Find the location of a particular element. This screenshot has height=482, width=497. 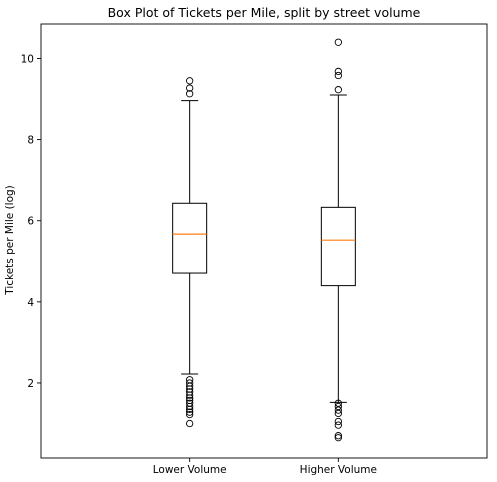

y-tick-label: 2 is located at coordinates (30, 384).